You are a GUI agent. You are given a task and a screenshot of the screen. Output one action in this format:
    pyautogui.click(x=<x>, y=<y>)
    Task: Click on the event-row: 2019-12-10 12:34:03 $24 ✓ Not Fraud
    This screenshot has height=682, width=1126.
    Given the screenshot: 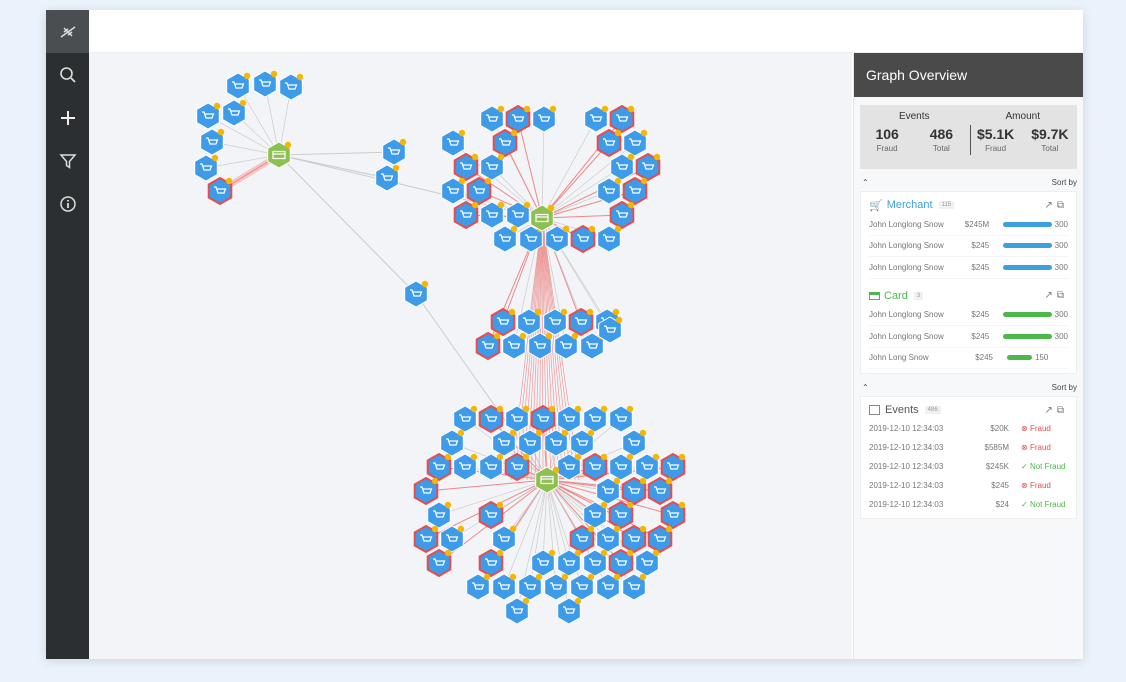 What is the action you would take?
    pyautogui.click(x=968, y=504)
    